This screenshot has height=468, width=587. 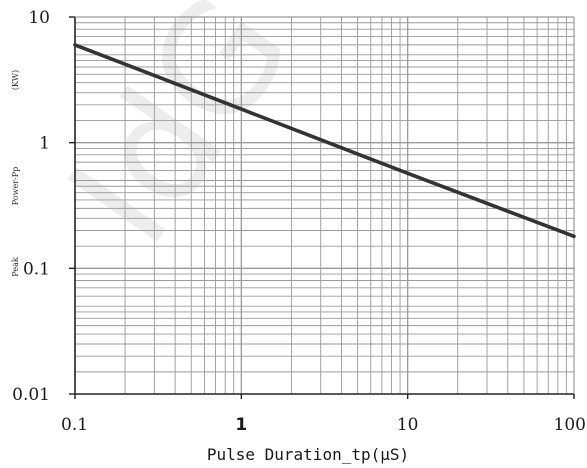 I want to click on x-tick-label: 10, so click(x=408, y=425).